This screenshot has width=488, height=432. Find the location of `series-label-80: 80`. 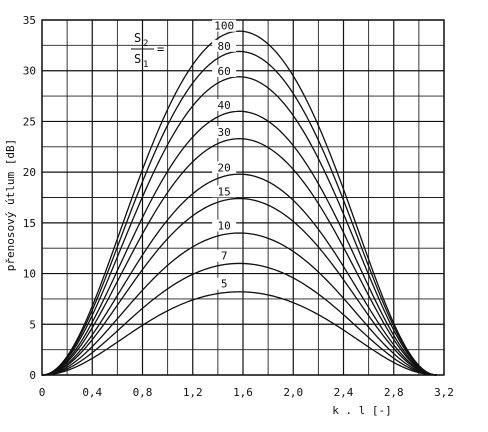

series-label-80: 80 is located at coordinates (224, 46).